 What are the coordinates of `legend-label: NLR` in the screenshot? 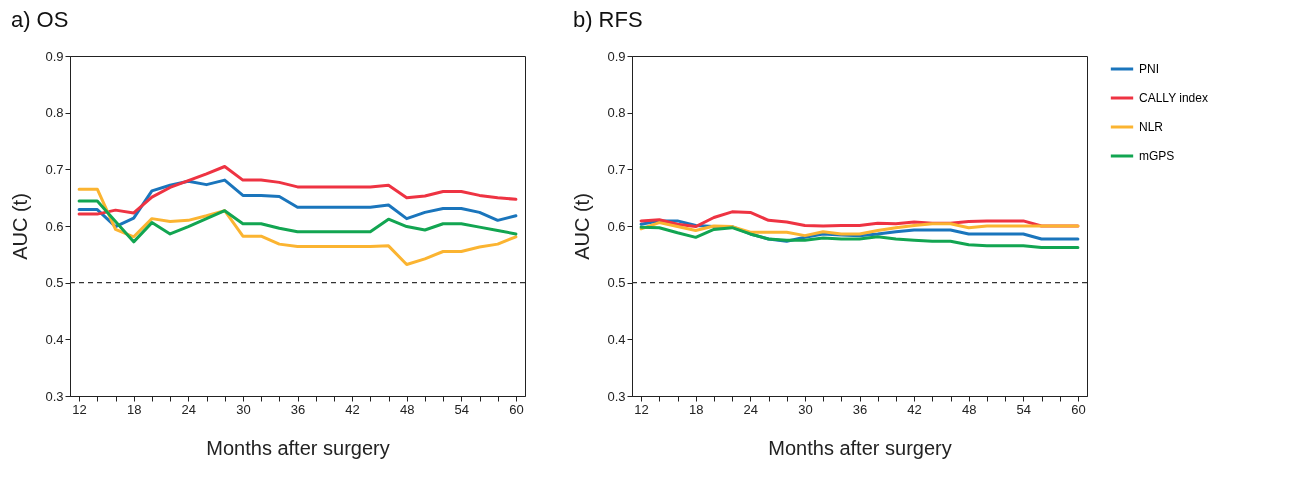 It's located at (1151, 127).